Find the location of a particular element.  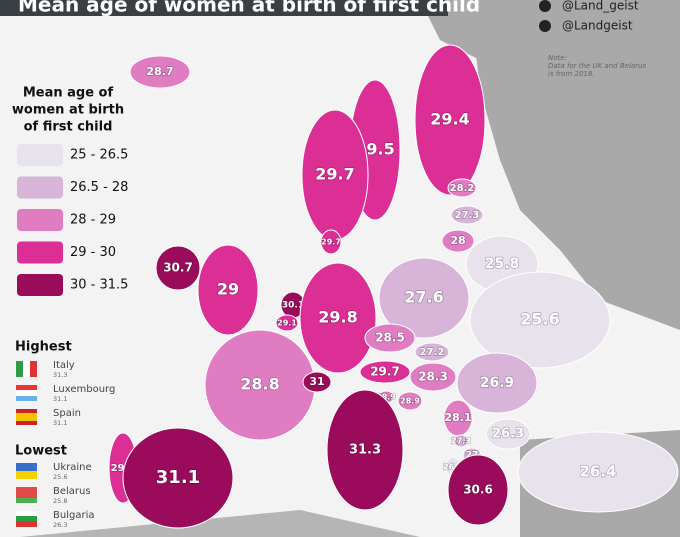

legend-label: 26.5 - 28 is located at coordinates (99, 187).